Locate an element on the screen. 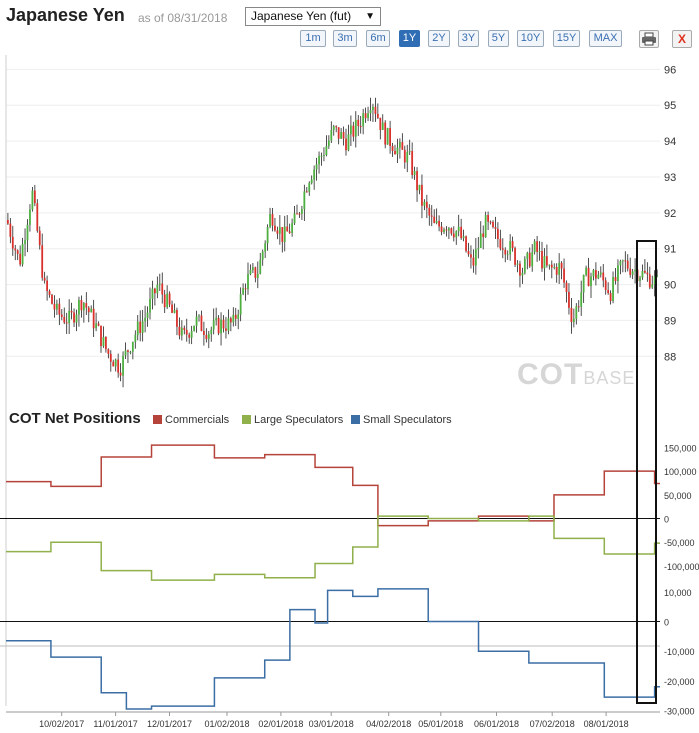 This screenshot has width=699, height=733. cot-tick-label: 150,000 is located at coordinates (680, 448).